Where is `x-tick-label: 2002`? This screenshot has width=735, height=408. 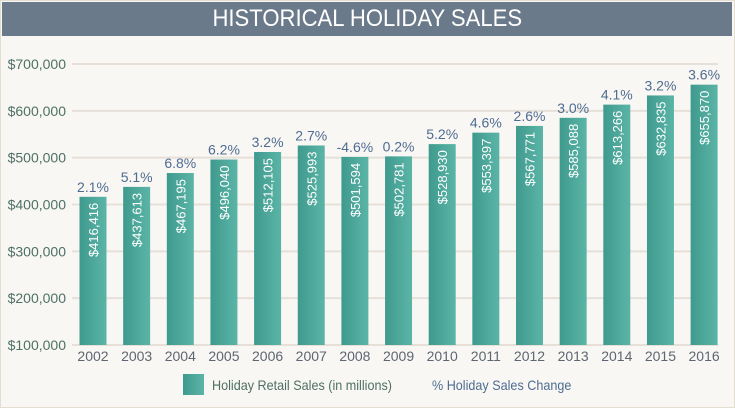 x-tick-label: 2002 is located at coordinates (92, 356).